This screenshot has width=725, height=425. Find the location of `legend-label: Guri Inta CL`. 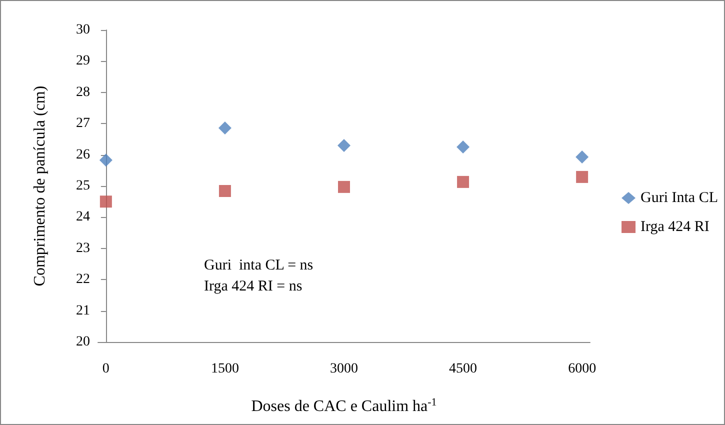

legend-label: Guri Inta CL is located at coordinates (679, 198).